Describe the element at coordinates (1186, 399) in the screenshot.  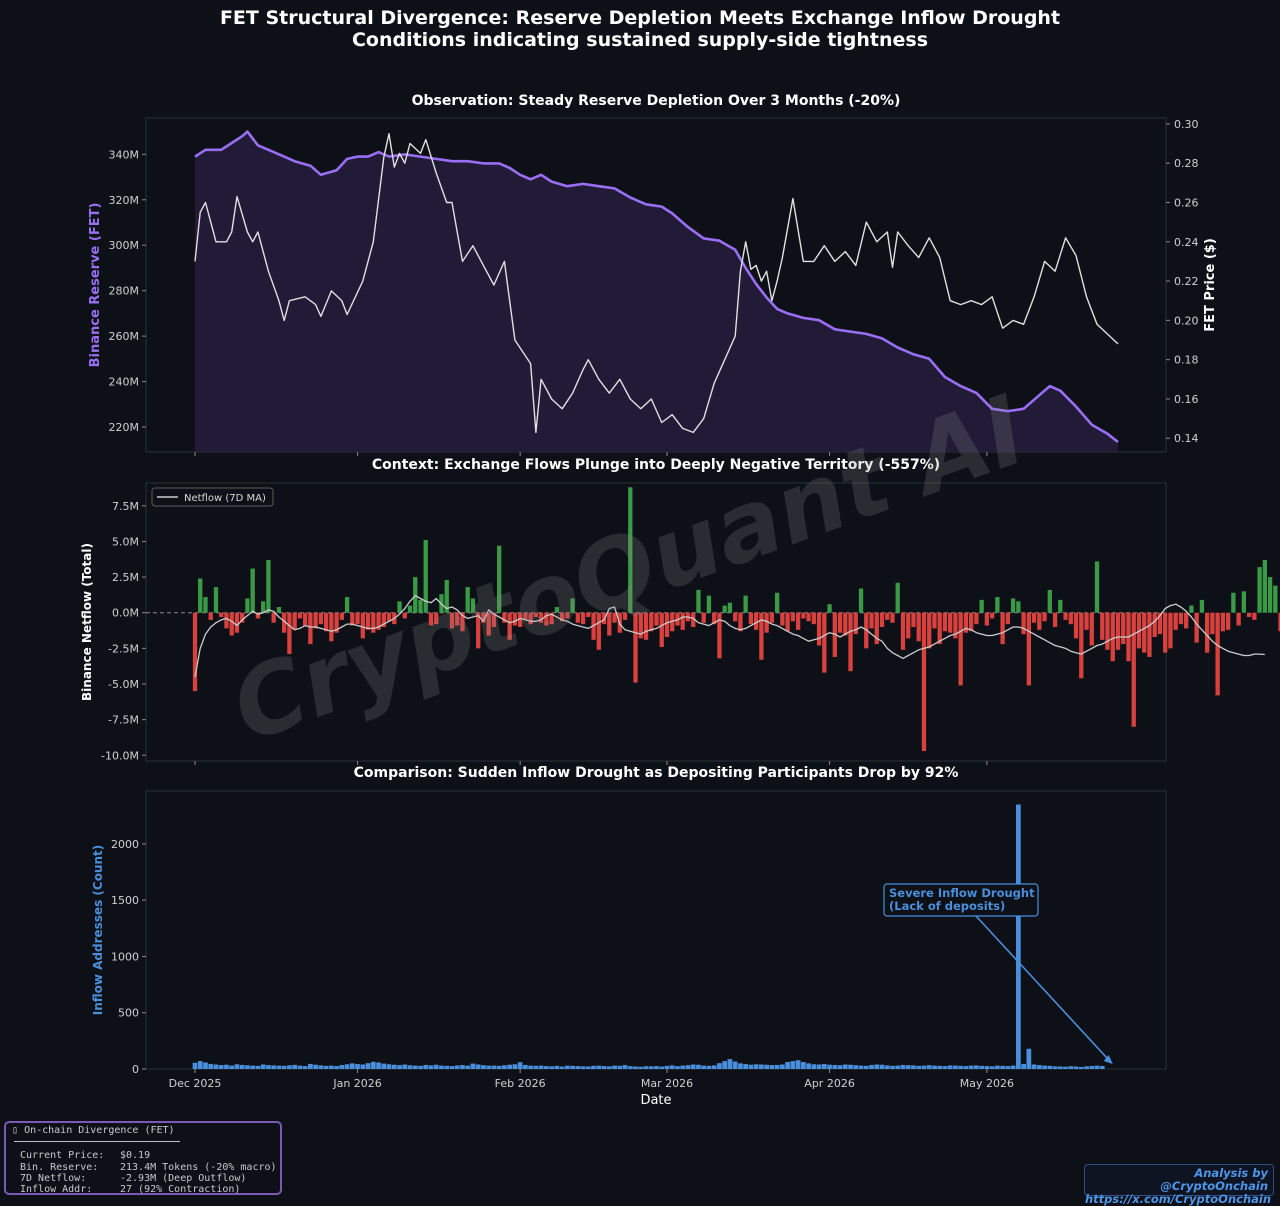
I see `y2-tick-label: 0.16` at that location.